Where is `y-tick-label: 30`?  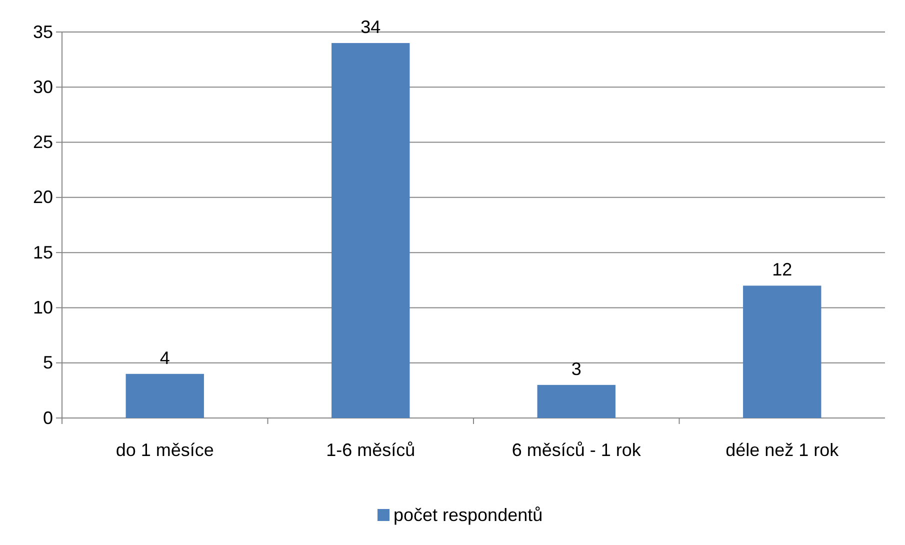
y-tick-label: 30 is located at coordinates (42, 86).